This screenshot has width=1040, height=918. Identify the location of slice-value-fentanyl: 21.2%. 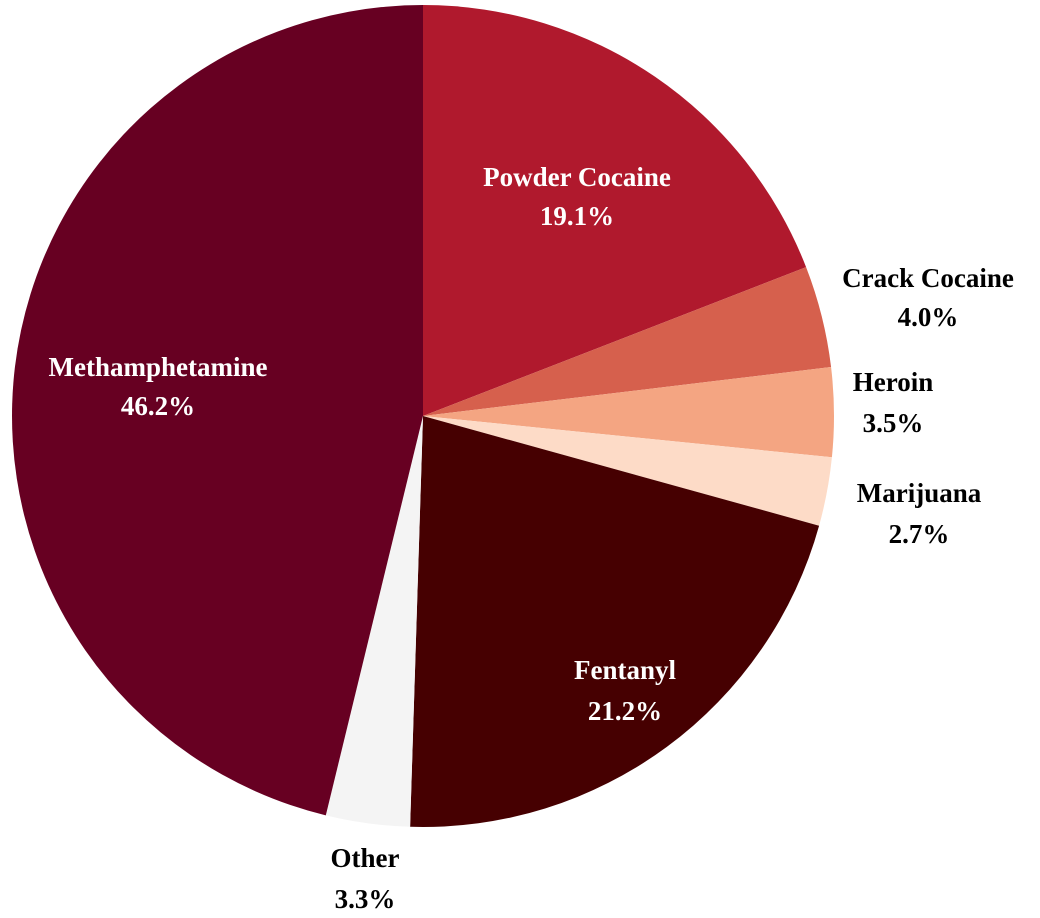
(625, 711).